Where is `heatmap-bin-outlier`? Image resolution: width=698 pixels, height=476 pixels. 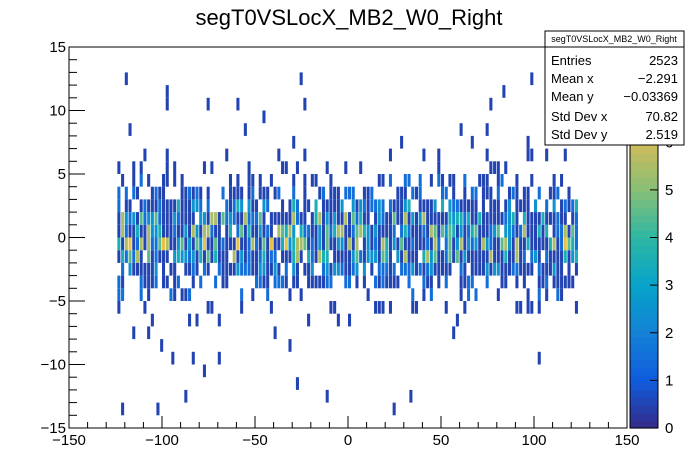
heatmap-bin-outlier is located at coordinates (504, 91).